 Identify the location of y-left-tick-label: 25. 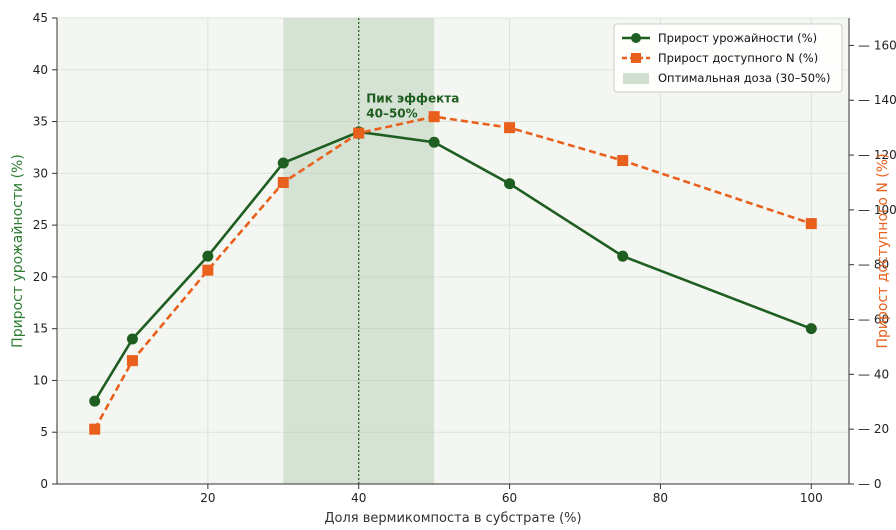
(40, 225).